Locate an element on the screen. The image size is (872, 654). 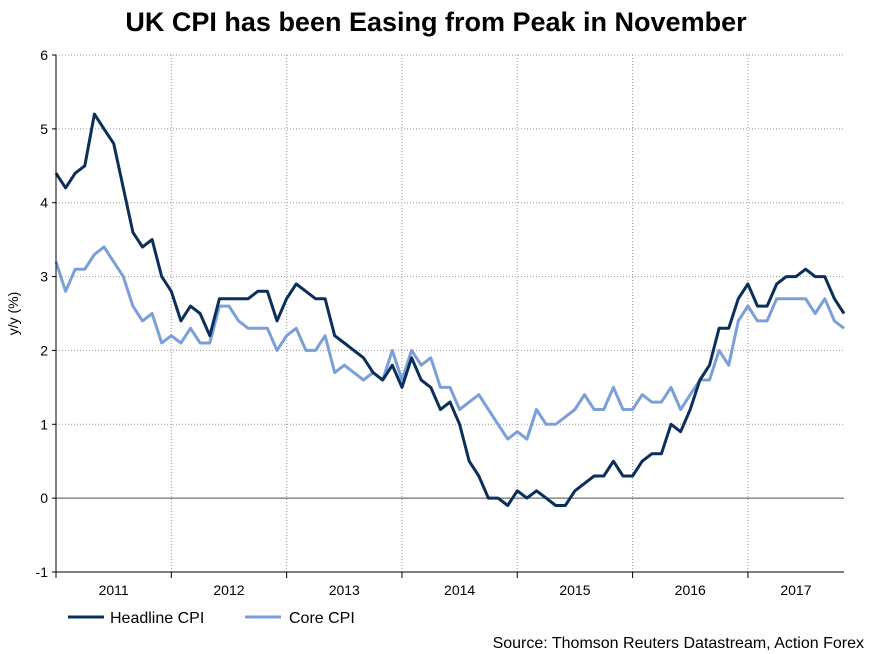
x-year-label: 2012 is located at coordinates (228, 590).